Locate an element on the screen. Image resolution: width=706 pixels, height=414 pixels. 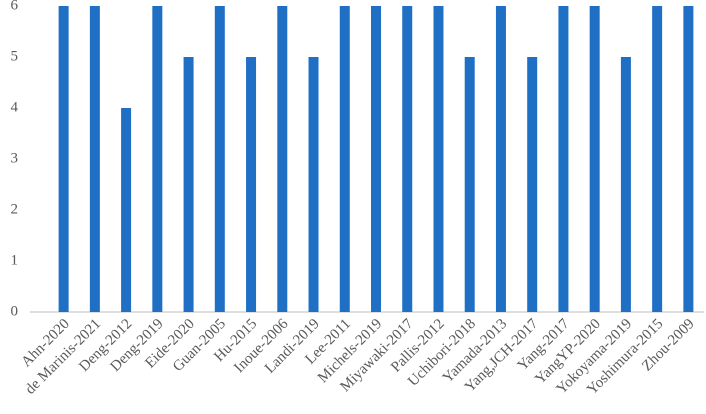
y-tick-label: 3 is located at coordinates (15, 158).